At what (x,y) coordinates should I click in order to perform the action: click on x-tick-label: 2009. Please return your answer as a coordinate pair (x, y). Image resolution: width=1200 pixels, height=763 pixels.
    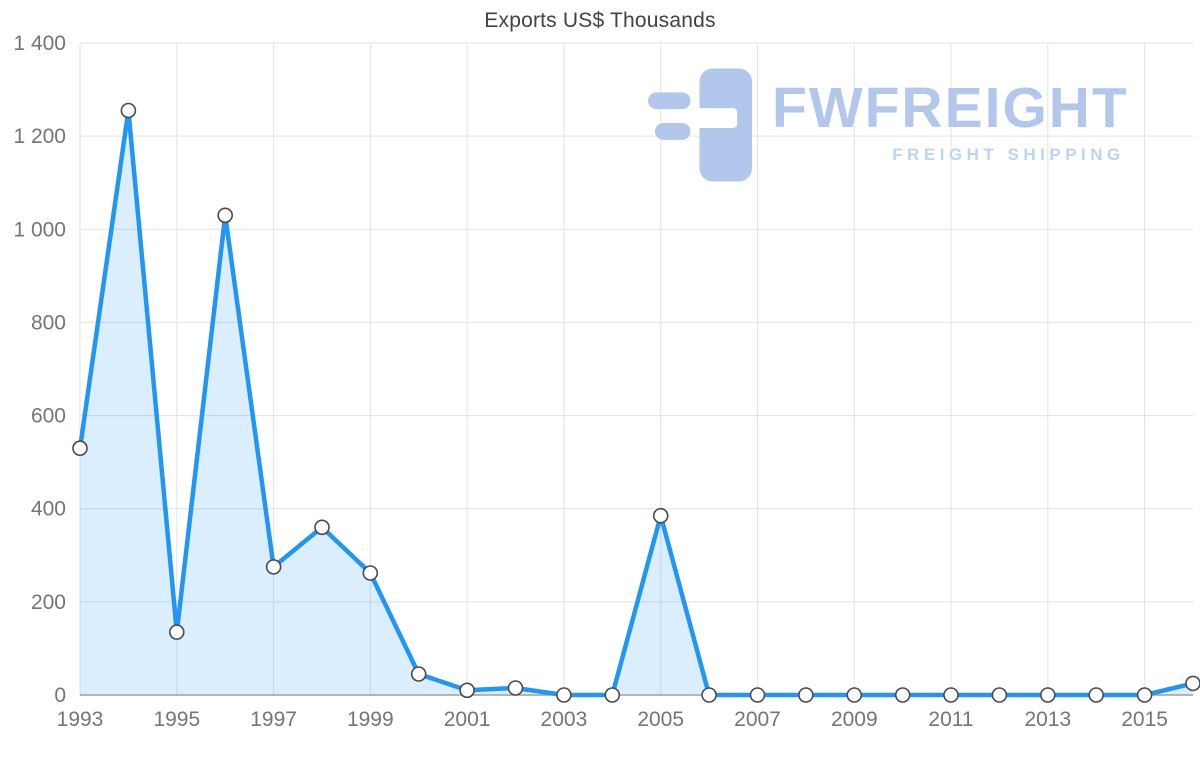
    Looking at the image, I should click on (854, 719).